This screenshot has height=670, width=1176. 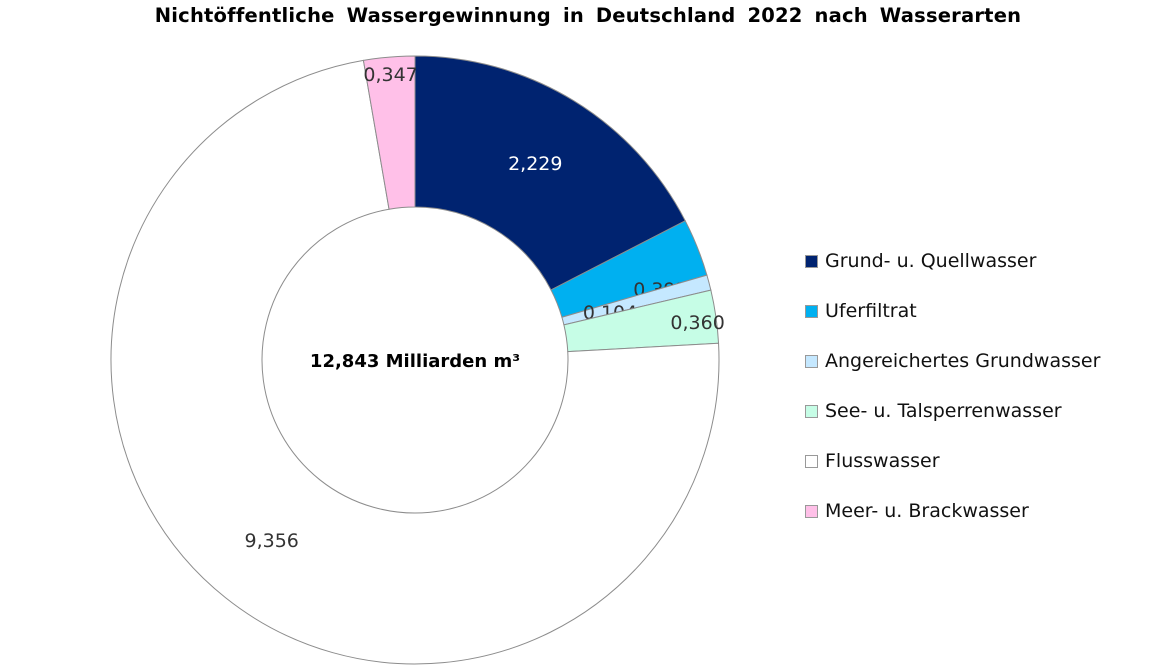 I want to click on legend-label: See- u. Talsperrenwasser, so click(x=943, y=411).